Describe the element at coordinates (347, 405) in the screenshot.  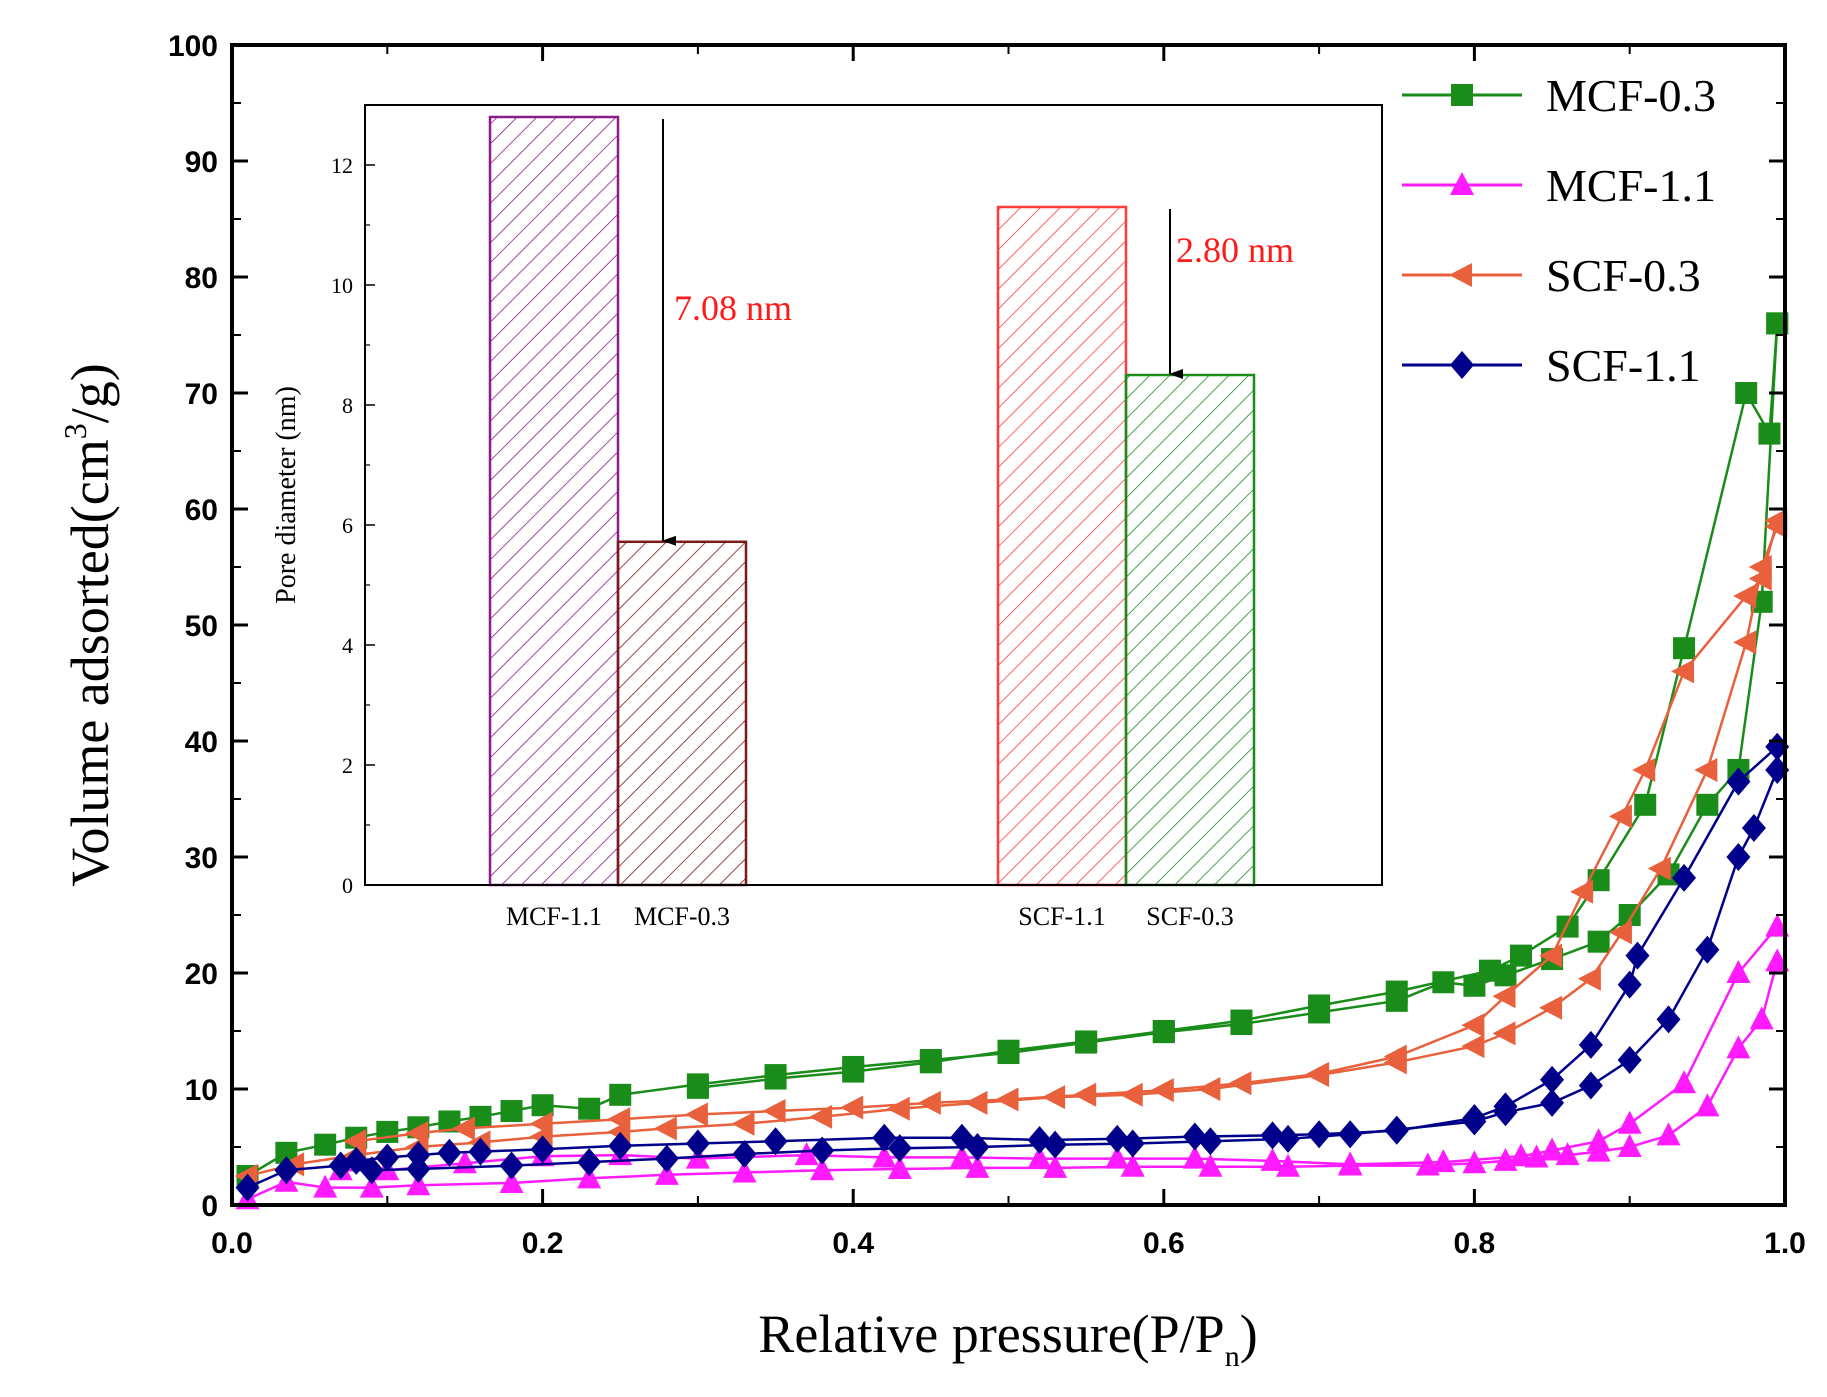
I see `inset-y-tick-label: 8` at that location.